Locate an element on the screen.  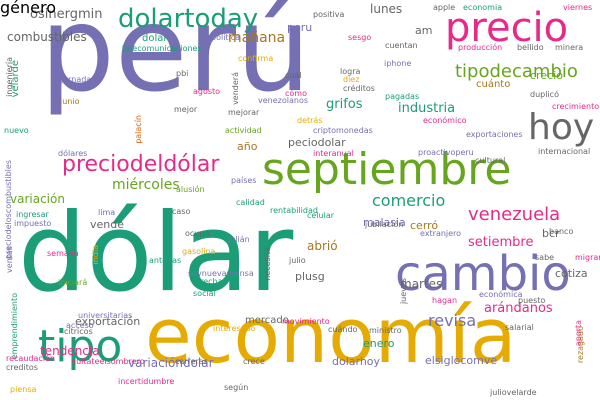
word: soynuevaprensa is located at coordinates (221, 273).